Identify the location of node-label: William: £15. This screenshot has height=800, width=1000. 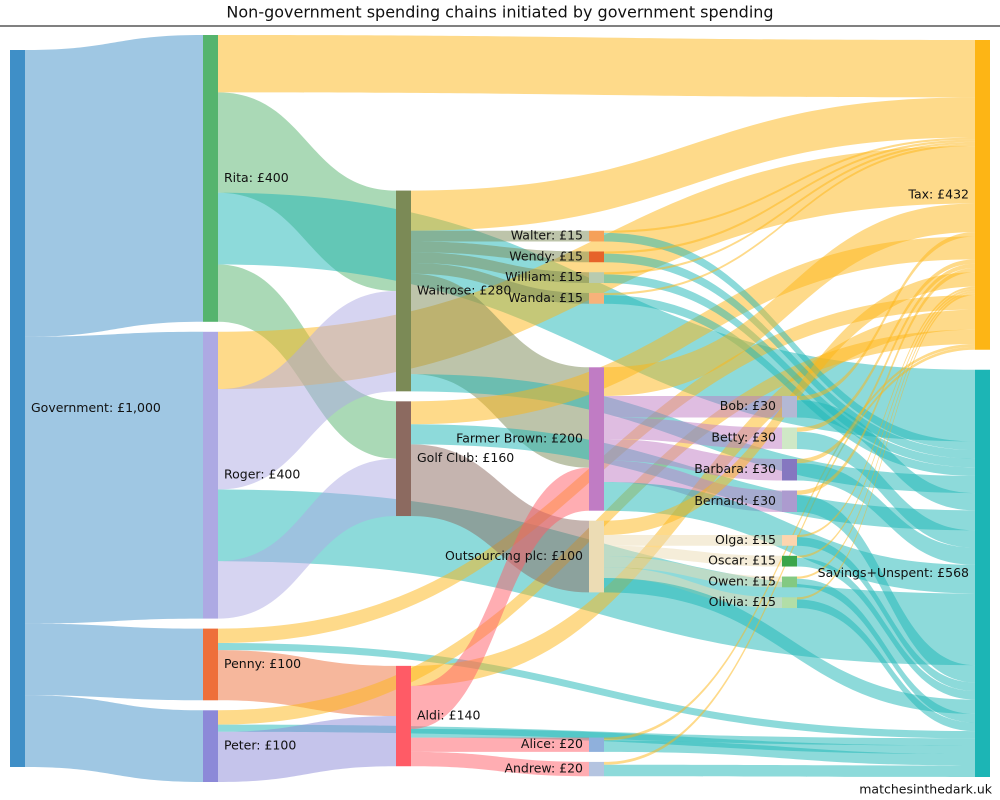
(544, 276).